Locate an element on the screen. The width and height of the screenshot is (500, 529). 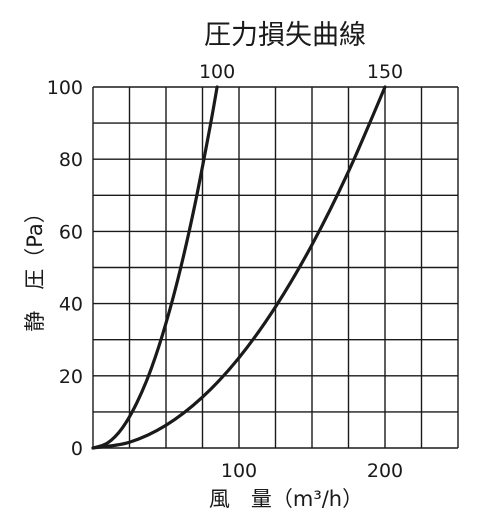
y-tick-label: 20 is located at coordinates (71, 377).